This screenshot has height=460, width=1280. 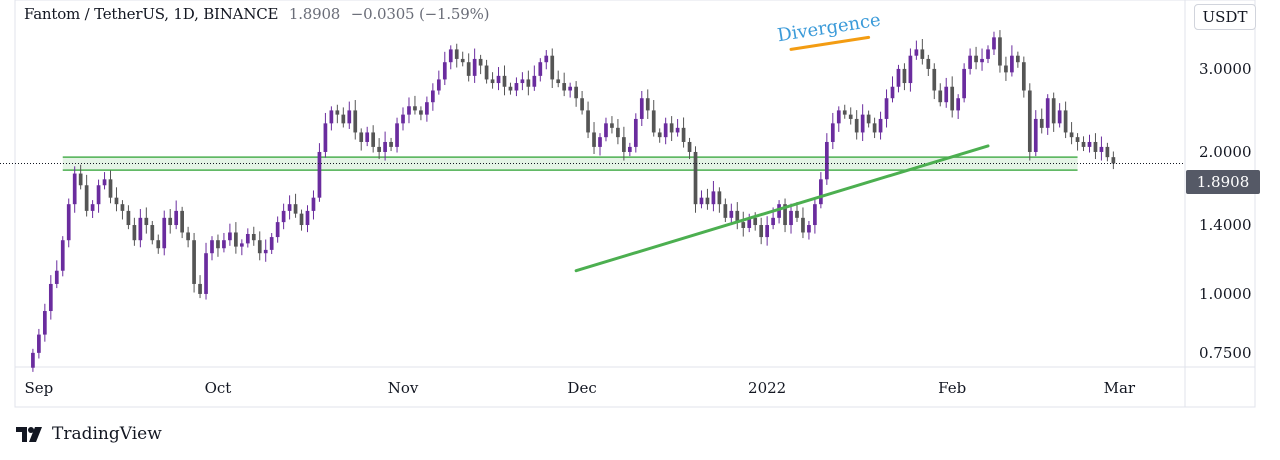 What do you see at coordinates (89, 434) in the screenshot?
I see `tradingview-footer: TradingView` at bounding box center [89, 434].